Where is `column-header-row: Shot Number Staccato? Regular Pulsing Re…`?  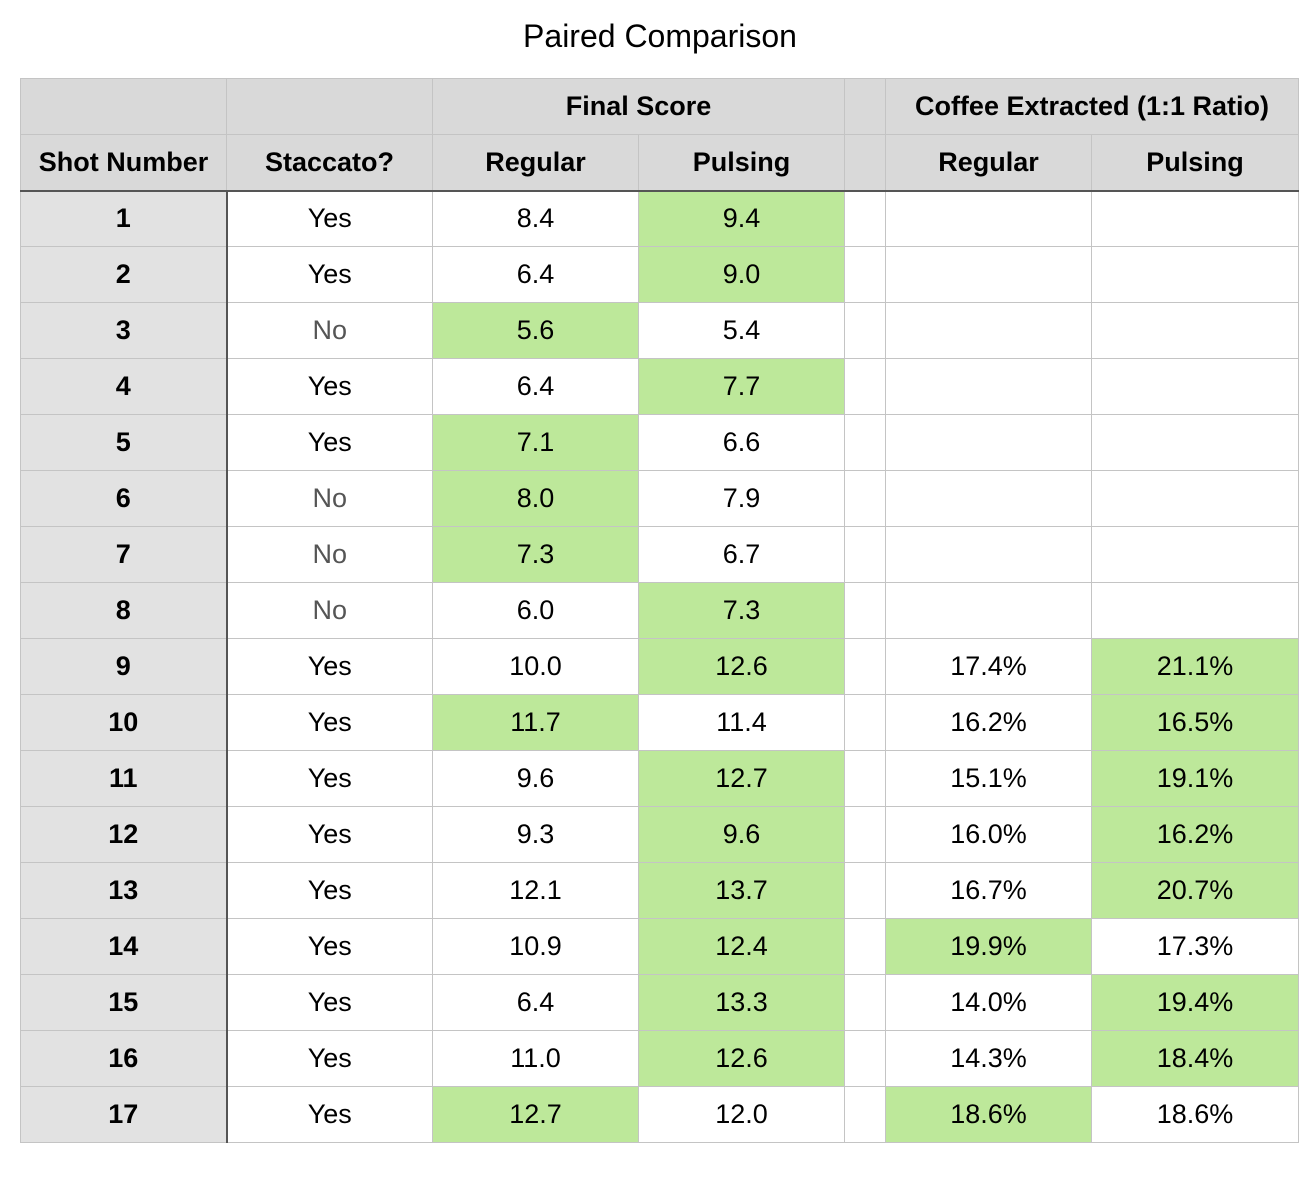 column-header-row: Shot Number Staccato? Regular Pulsing Re… is located at coordinates (659, 163).